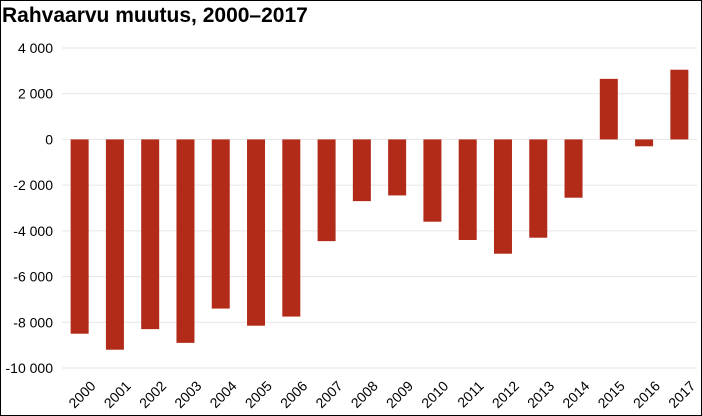  Describe the element at coordinates (152, 394) in the screenshot. I see `x-tick-label: 2002` at that location.